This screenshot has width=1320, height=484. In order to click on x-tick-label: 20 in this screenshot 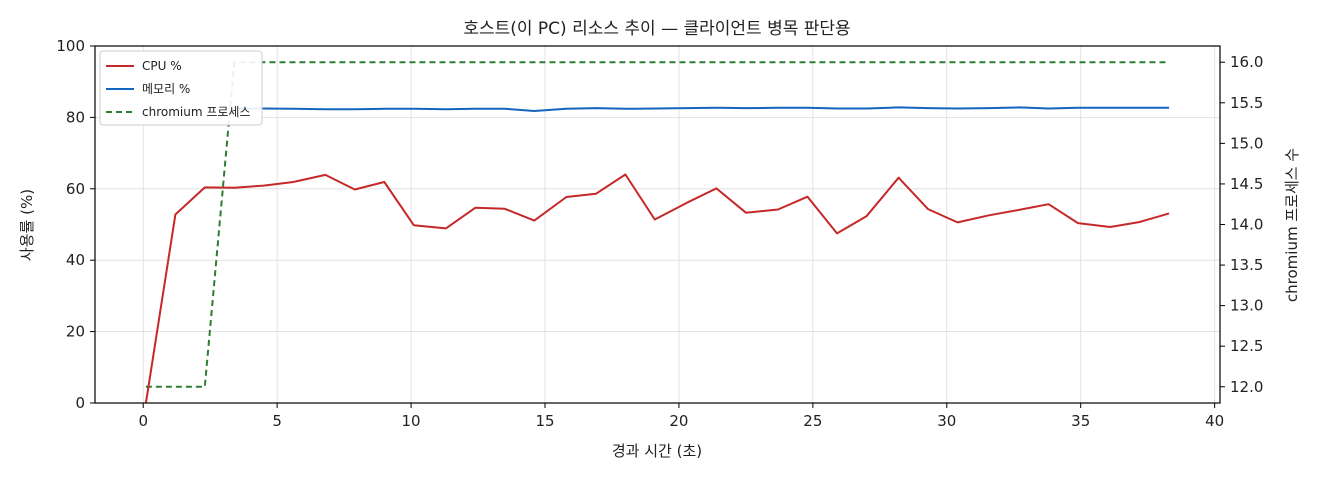, I will do `click(678, 421)`.